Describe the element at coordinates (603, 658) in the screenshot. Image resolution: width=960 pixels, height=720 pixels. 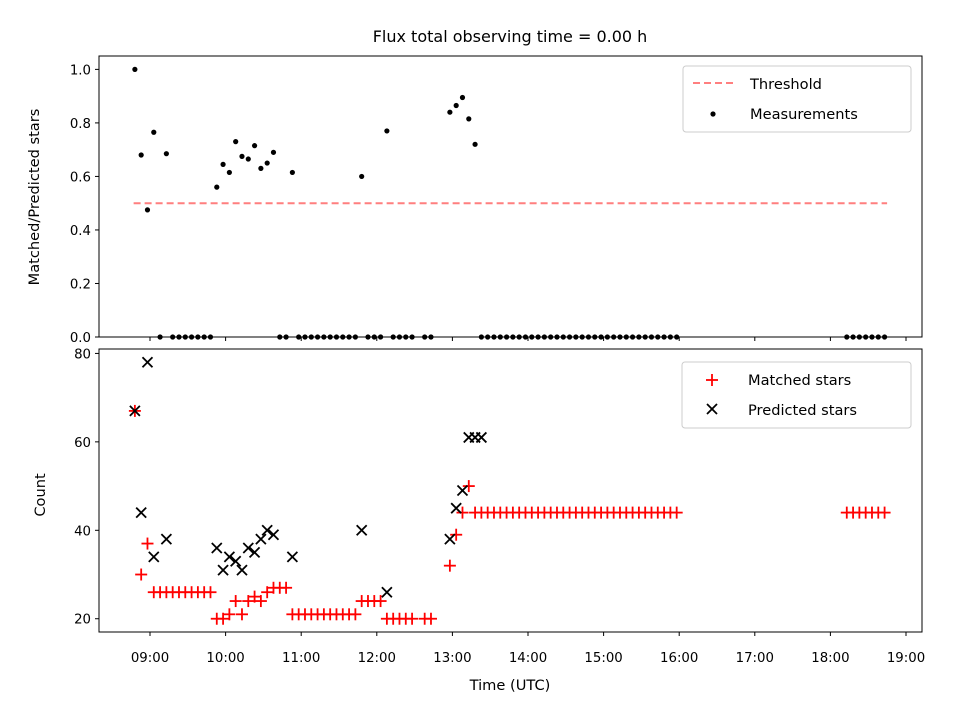
I see `x-tick-label: 15:00` at that location.